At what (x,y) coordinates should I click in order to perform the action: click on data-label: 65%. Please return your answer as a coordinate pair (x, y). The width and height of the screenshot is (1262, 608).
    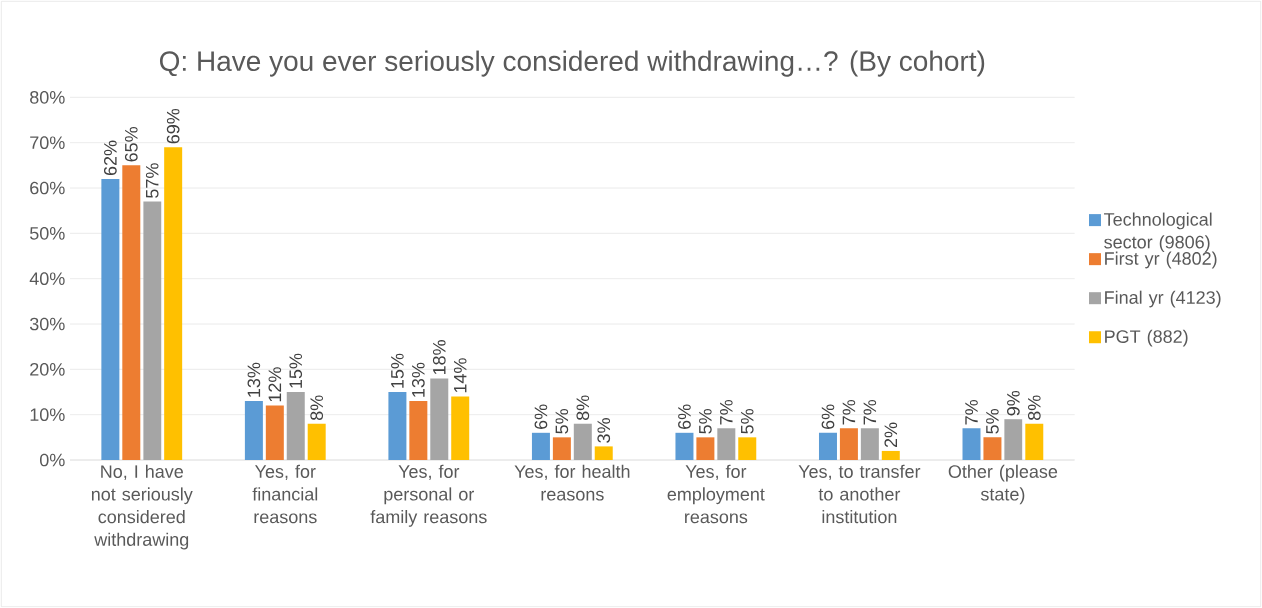
    Looking at the image, I should click on (131, 144).